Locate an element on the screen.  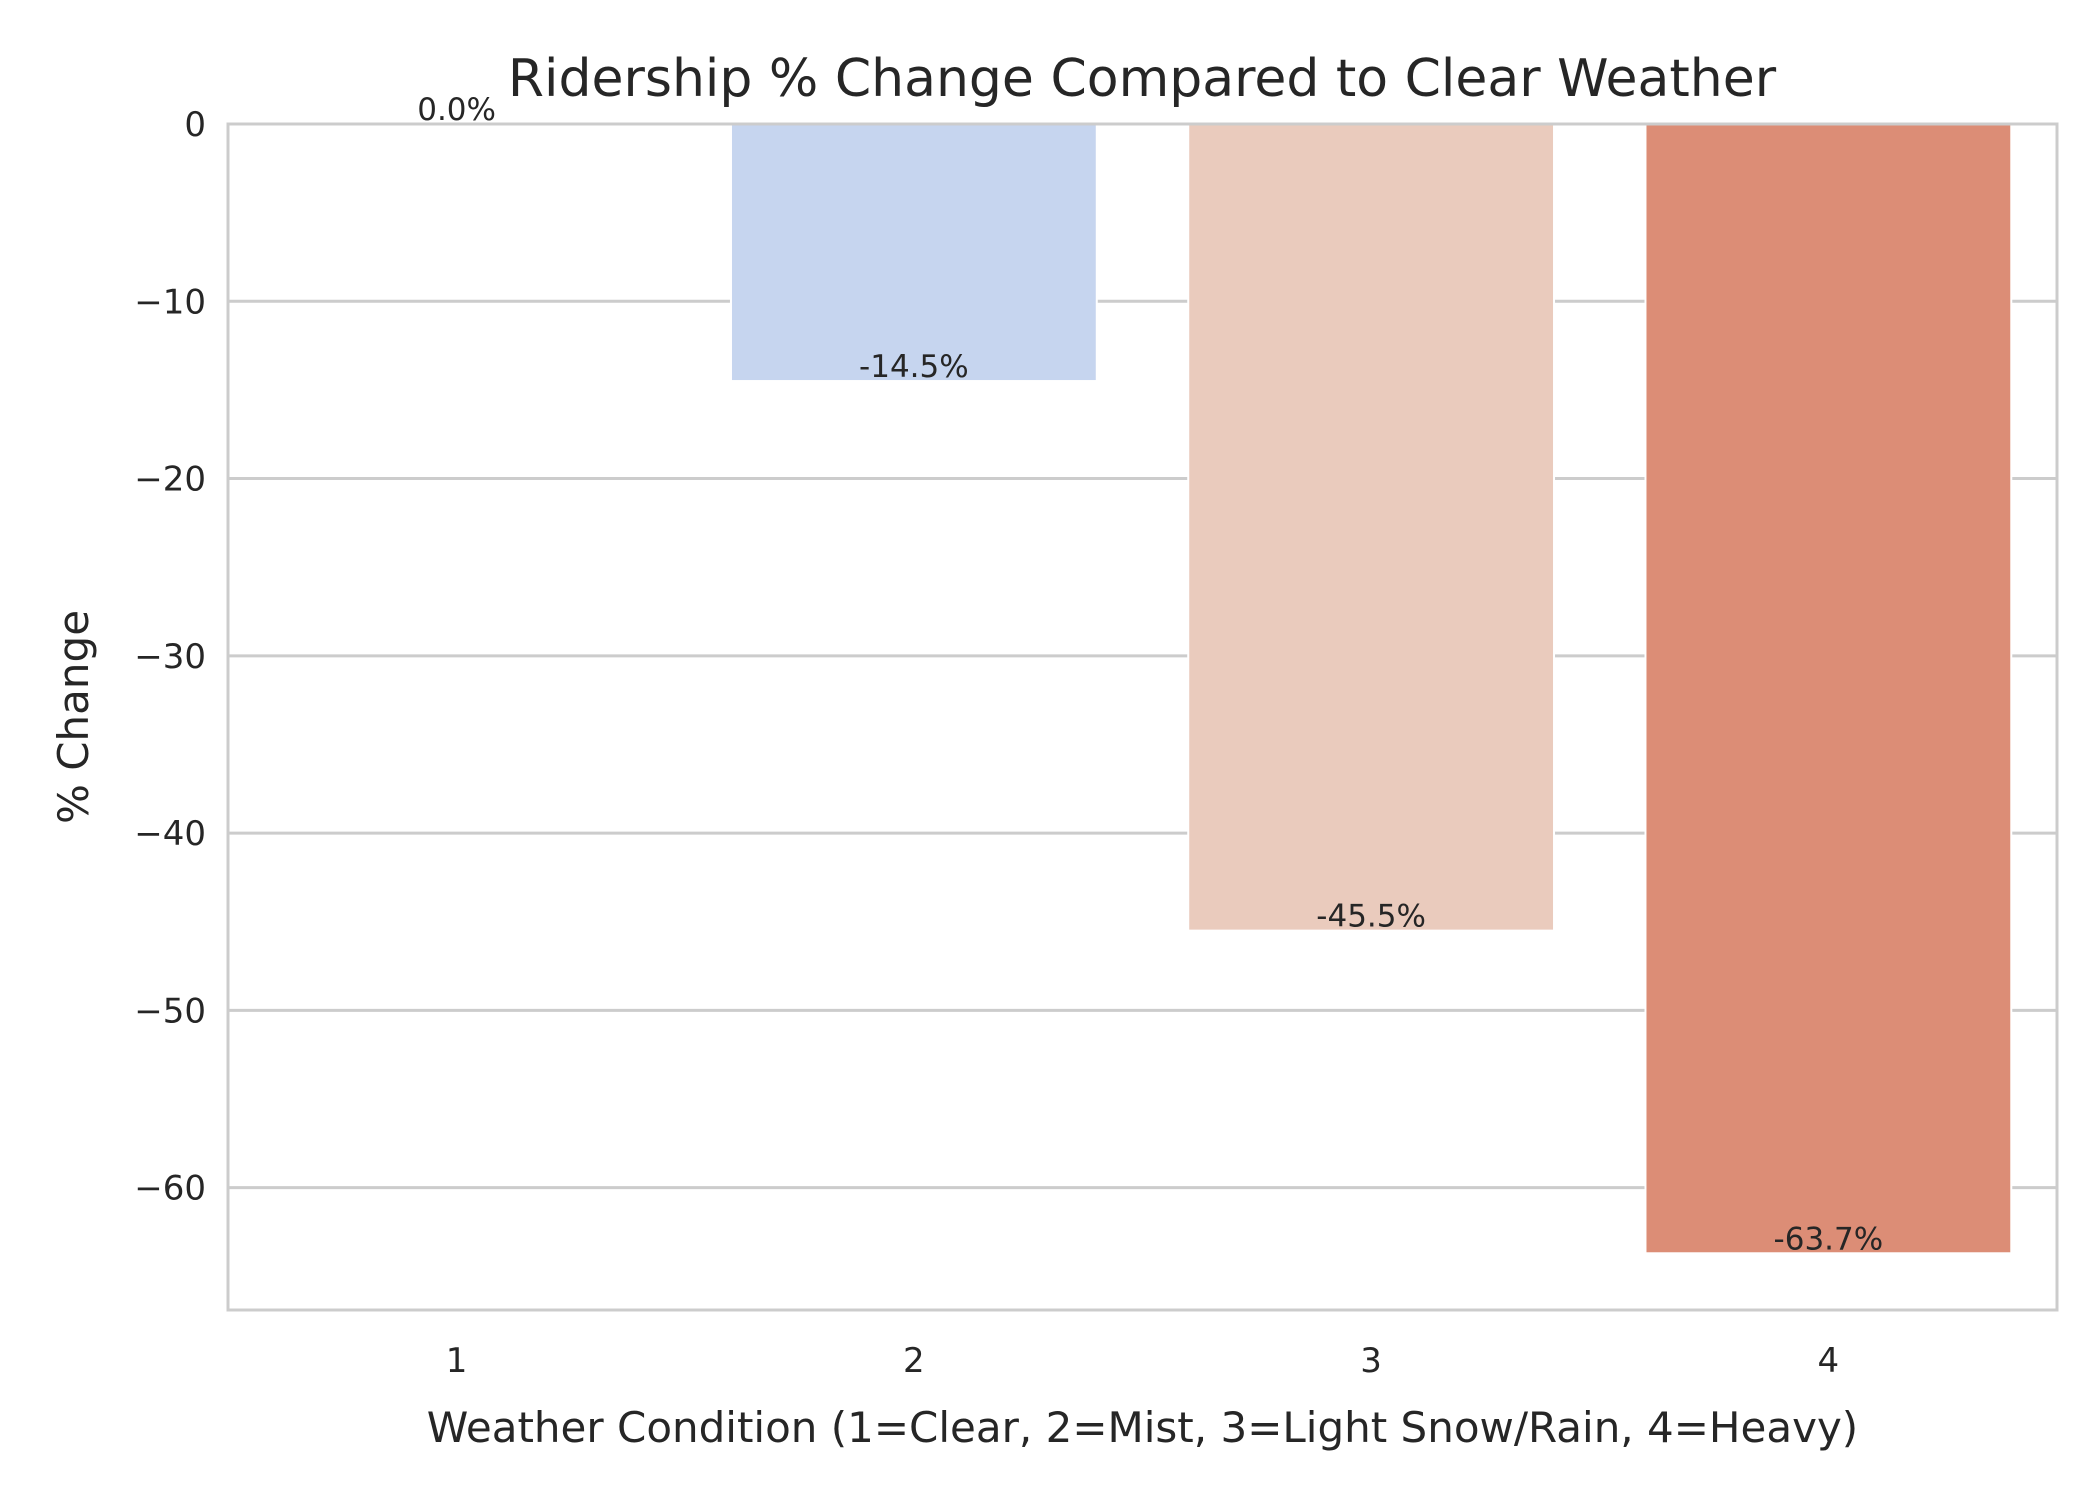
y-tick-label: −60 is located at coordinates (170, 1189).